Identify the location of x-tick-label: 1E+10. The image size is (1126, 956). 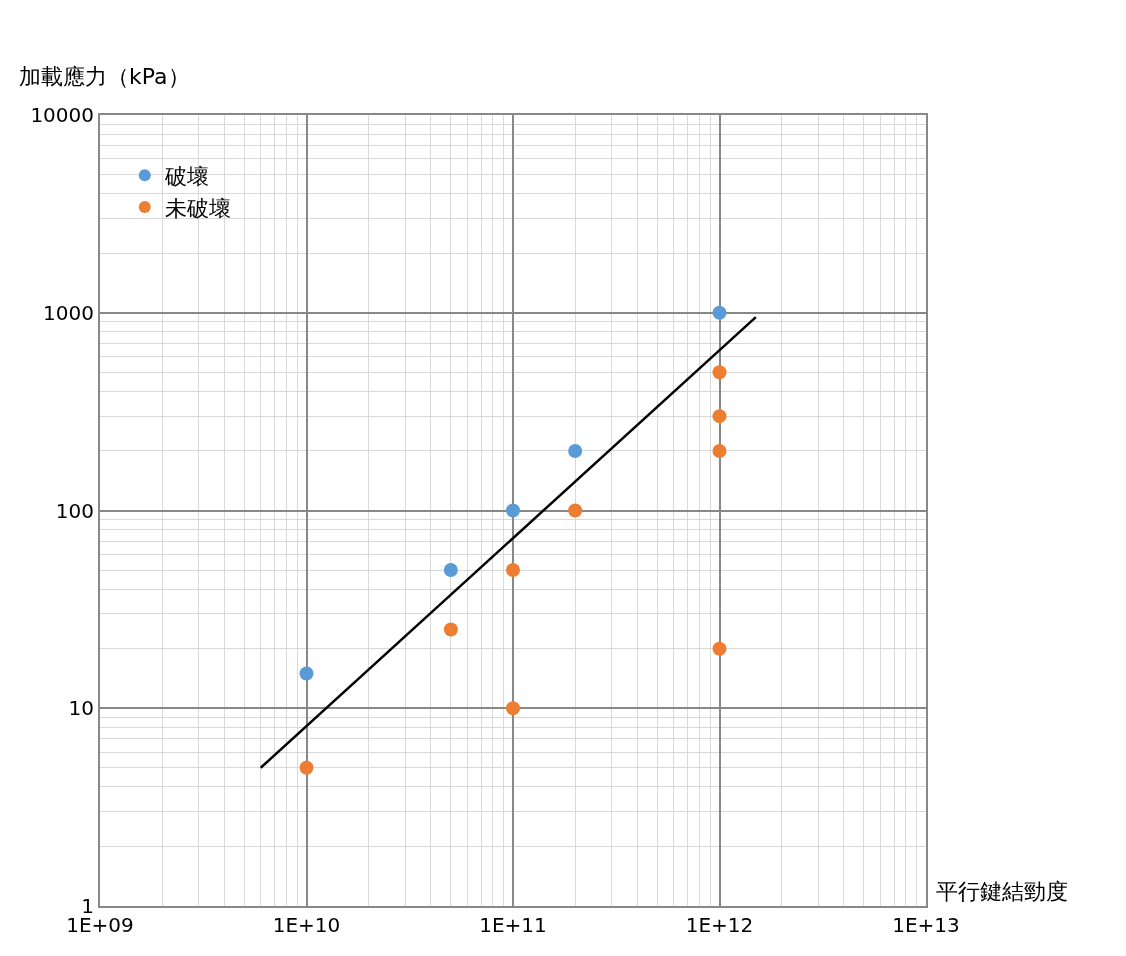
(306, 925).